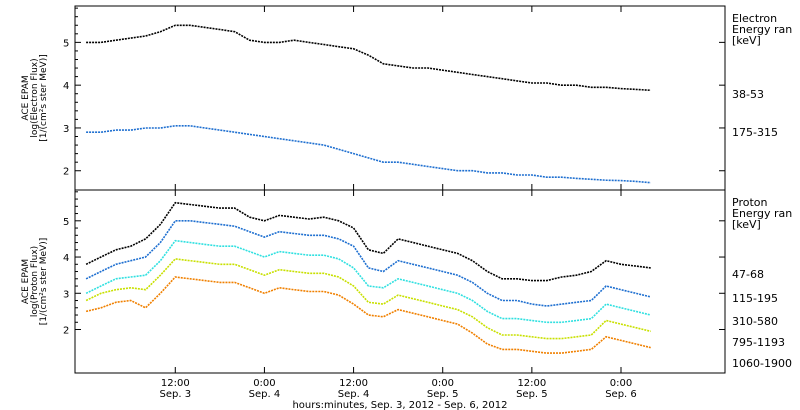 Image resolution: width=800 pixels, height=410 pixels. What do you see at coordinates (748, 94) in the screenshot?
I see `electron-legend-0: 38-53` at bounding box center [748, 94].